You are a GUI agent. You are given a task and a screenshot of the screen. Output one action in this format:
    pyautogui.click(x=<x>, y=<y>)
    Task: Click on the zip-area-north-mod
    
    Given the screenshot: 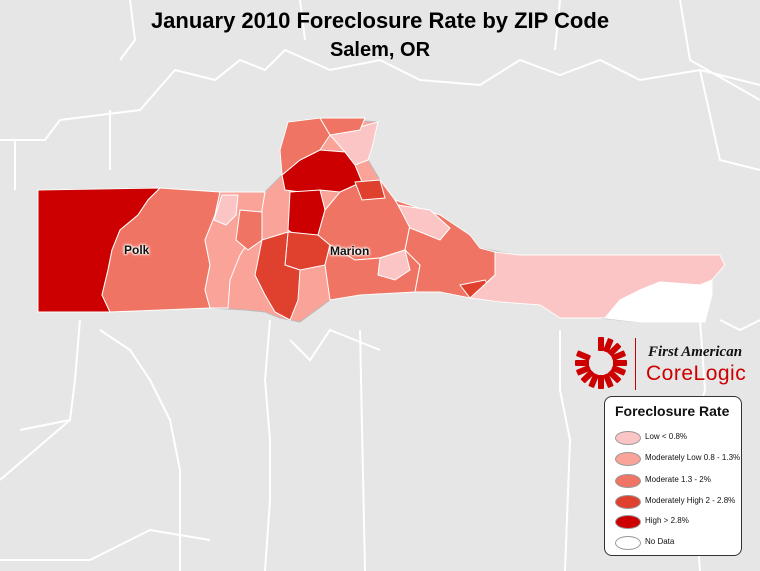 What is the action you would take?
    pyautogui.click(x=342, y=126)
    